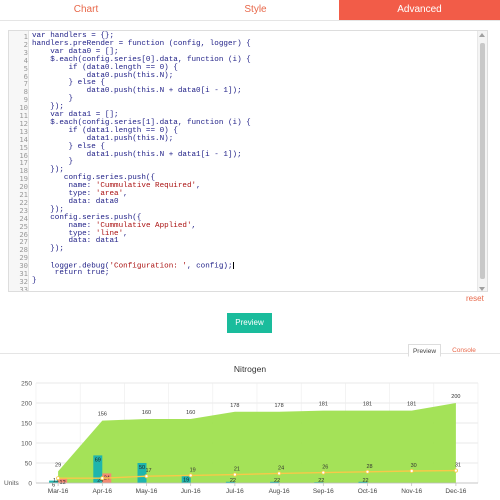 The image size is (500, 500). Describe the element at coordinates (86, 9) in the screenshot. I see `tab-chart: Chart` at that location.